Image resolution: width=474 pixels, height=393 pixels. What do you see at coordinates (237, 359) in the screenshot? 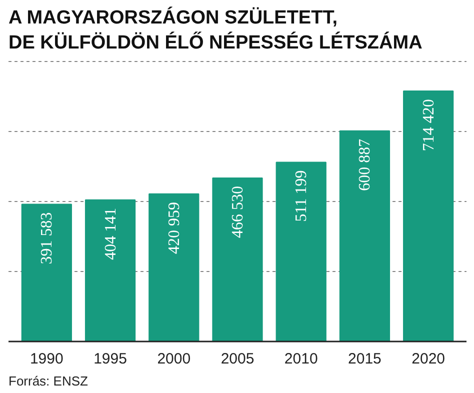
I see `x-tick-label: 2005` at bounding box center [237, 359].